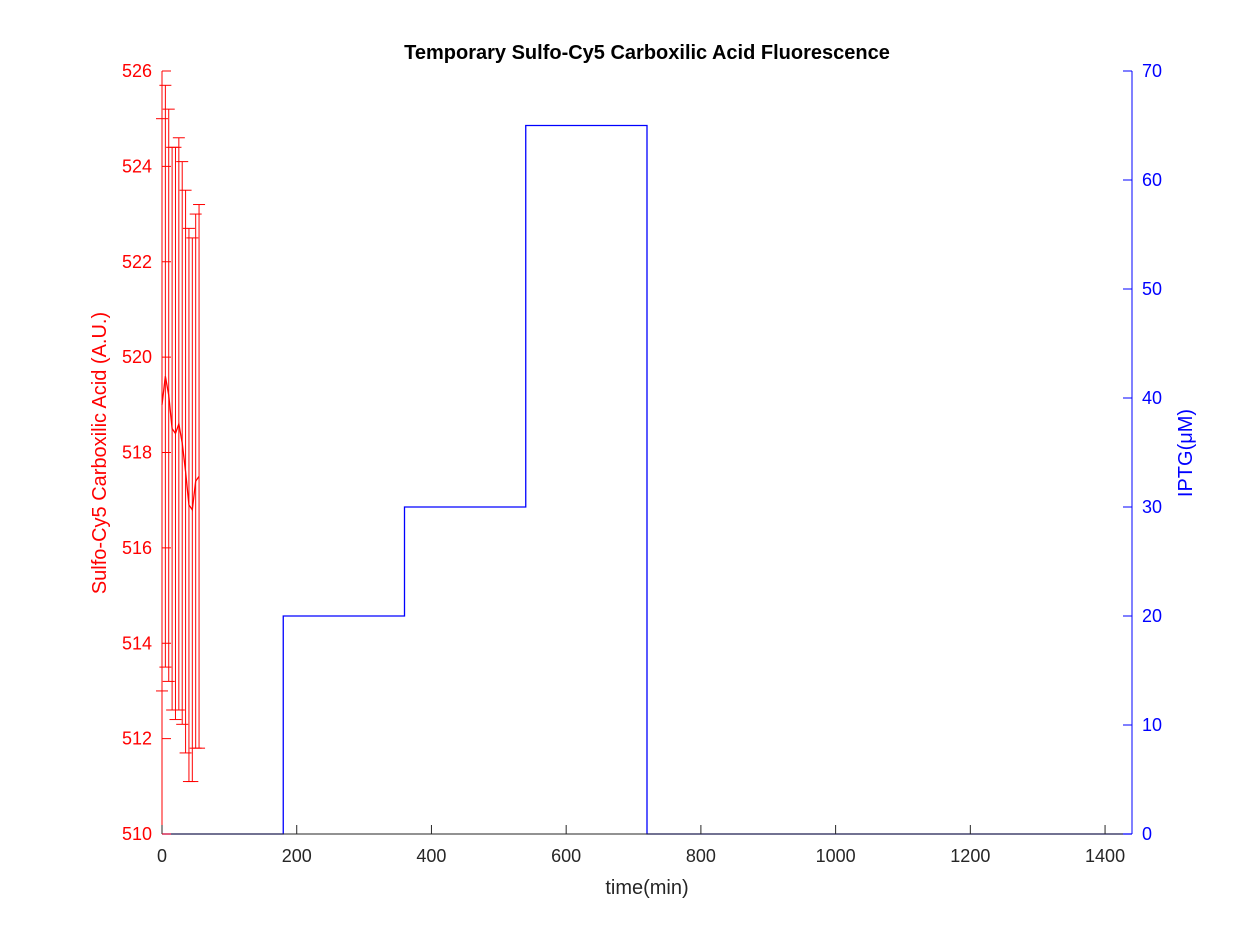  What do you see at coordinates (137, 739) in the screenshot?
I see `y-left-tick-label: 512` at bounding box center [137, 739].